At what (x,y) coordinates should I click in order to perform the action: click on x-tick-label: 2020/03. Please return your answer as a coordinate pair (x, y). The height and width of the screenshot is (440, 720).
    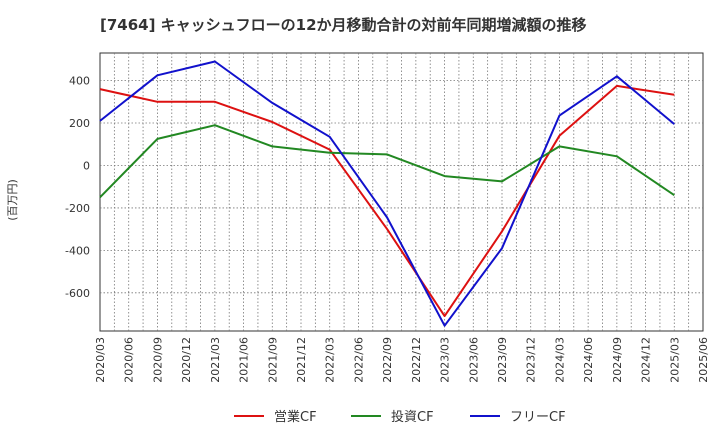
    Looking at the image, I should click on (100, 360).